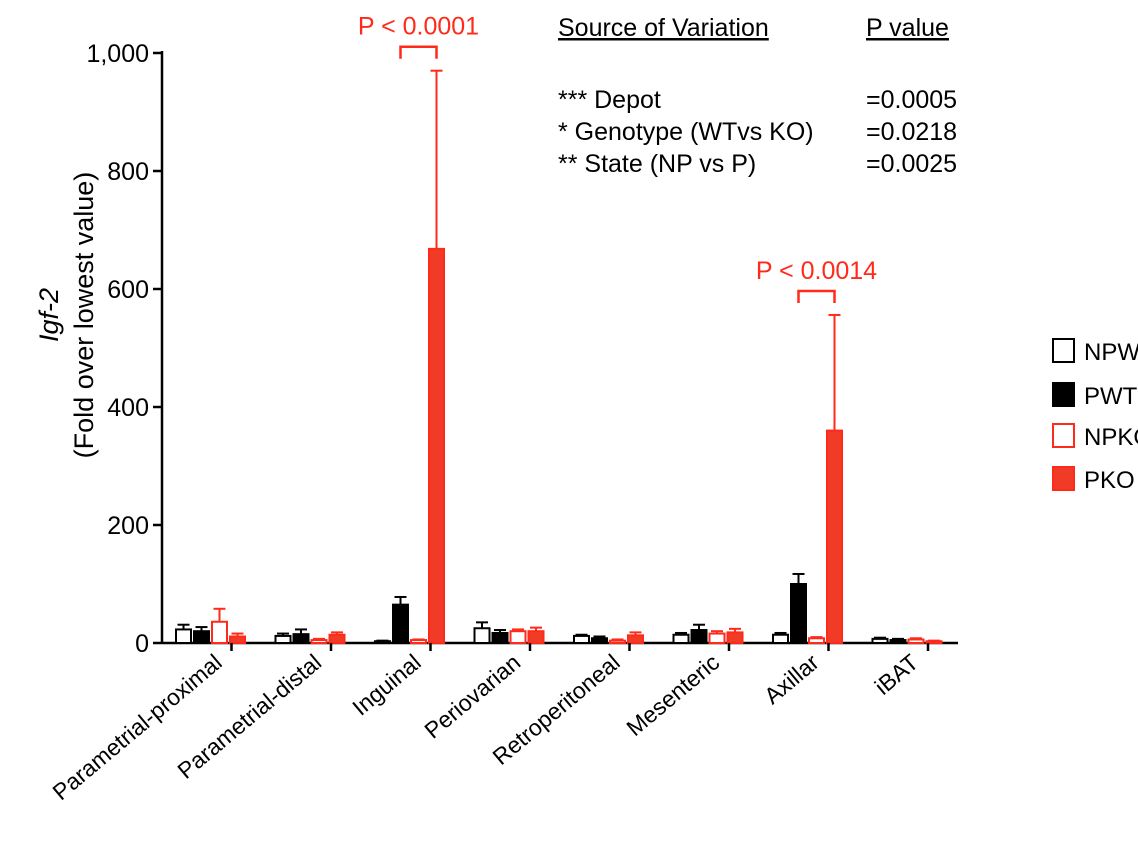  Describe the element at coordinates (911, 100) in the screenshot. I see `stats-row-p: =0.0005` at that location.